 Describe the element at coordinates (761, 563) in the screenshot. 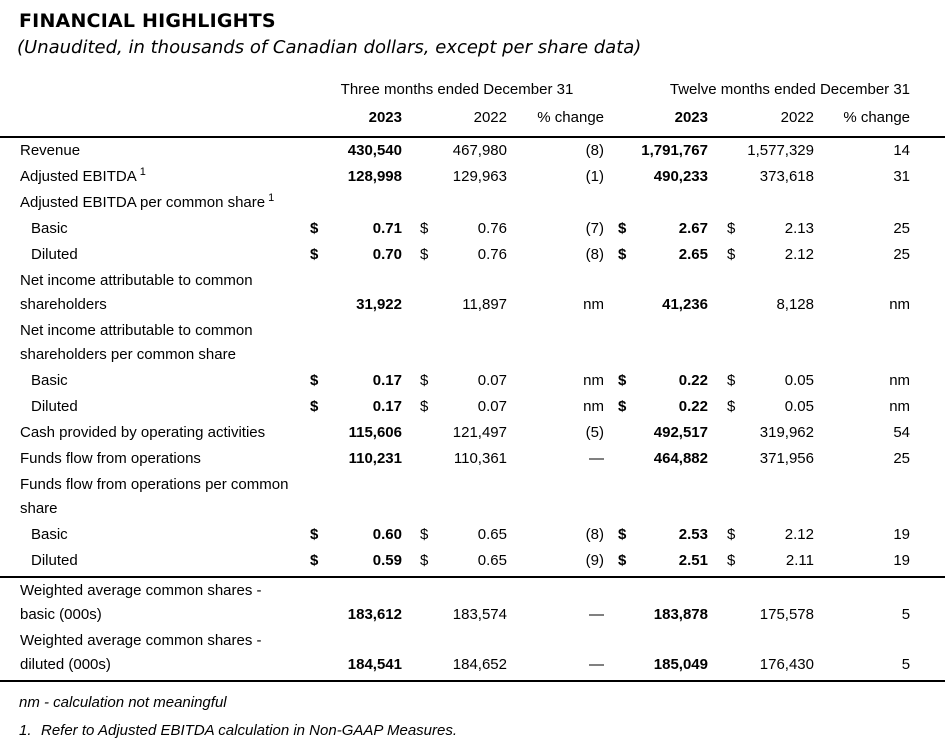

I see `cell-twelve-months-2022: $2.11` at that location.